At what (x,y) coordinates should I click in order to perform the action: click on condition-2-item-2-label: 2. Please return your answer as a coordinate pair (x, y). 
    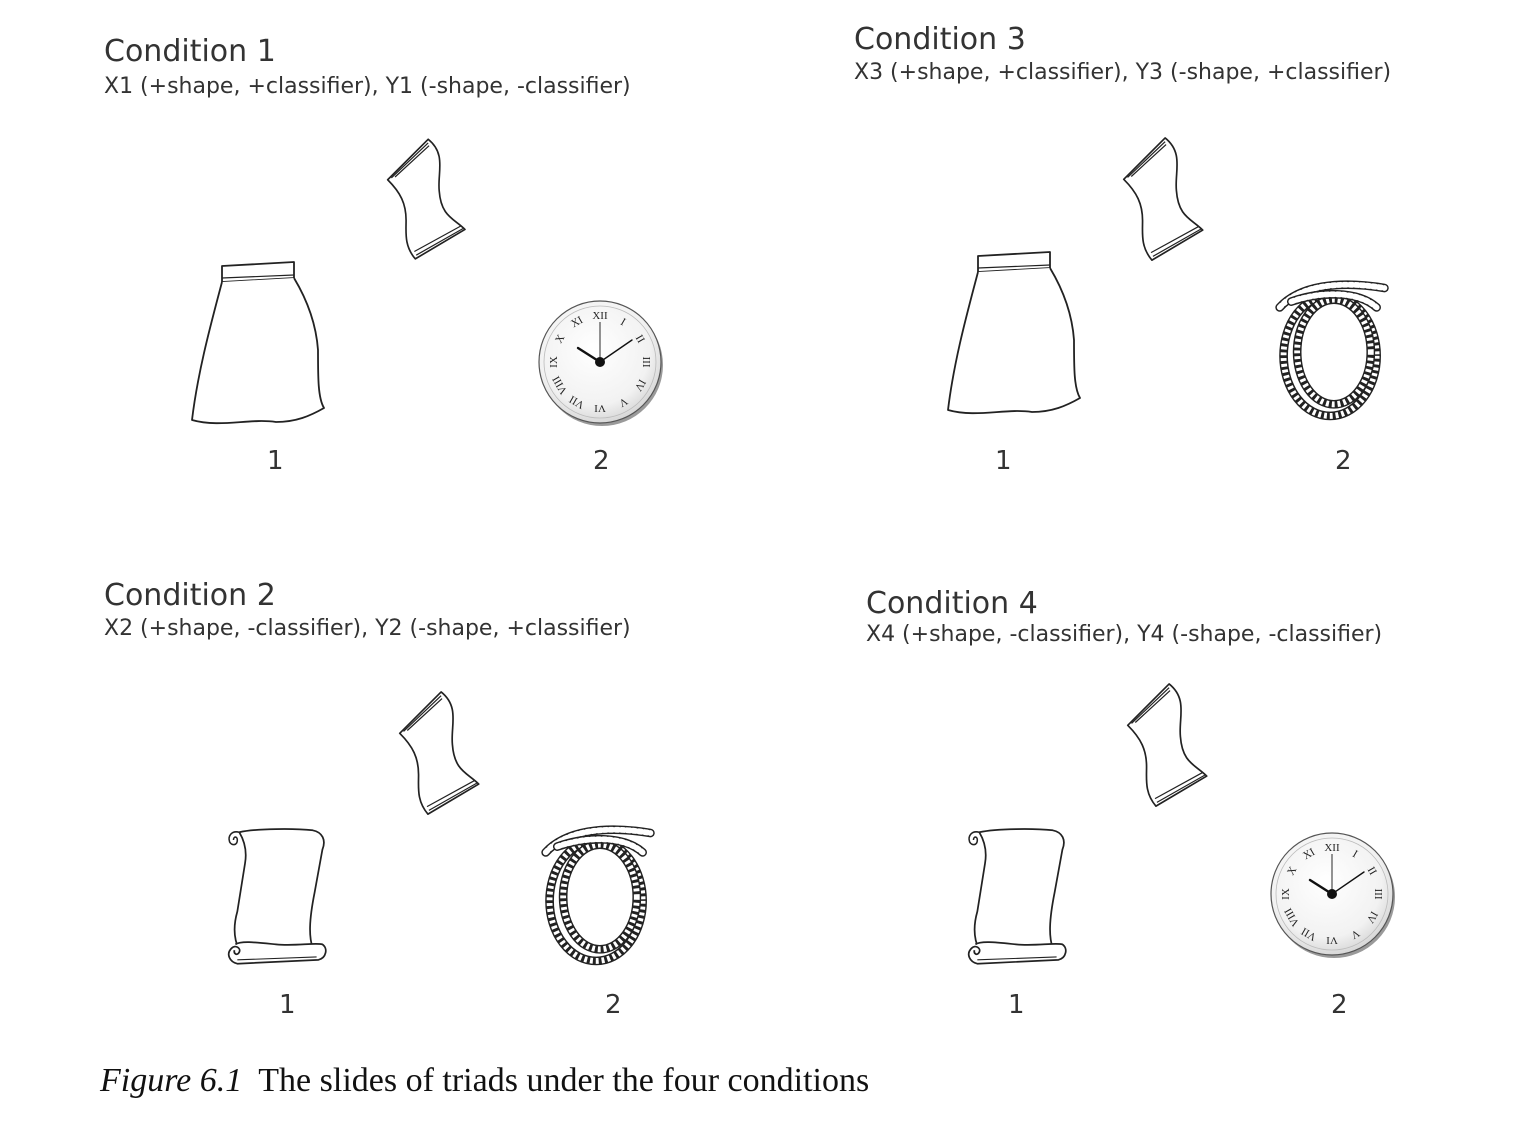
    Looking at the image, I should click on (613, 1005).